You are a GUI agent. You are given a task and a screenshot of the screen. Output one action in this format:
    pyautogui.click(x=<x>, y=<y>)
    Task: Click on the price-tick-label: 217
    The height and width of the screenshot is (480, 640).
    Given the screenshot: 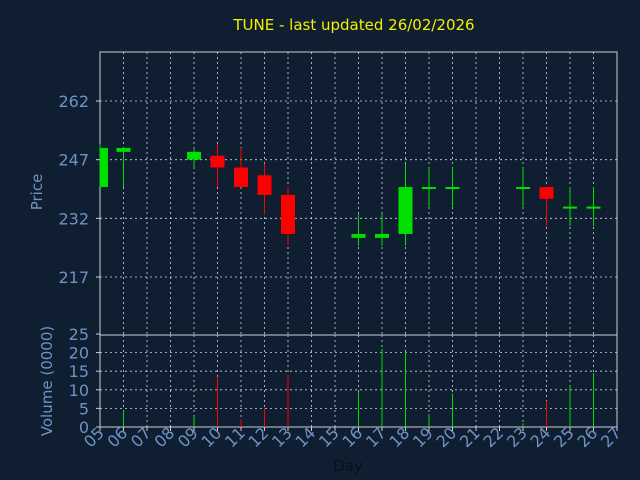 What is the action you would take?
    pyautogui.click(x=73, y=277)
    